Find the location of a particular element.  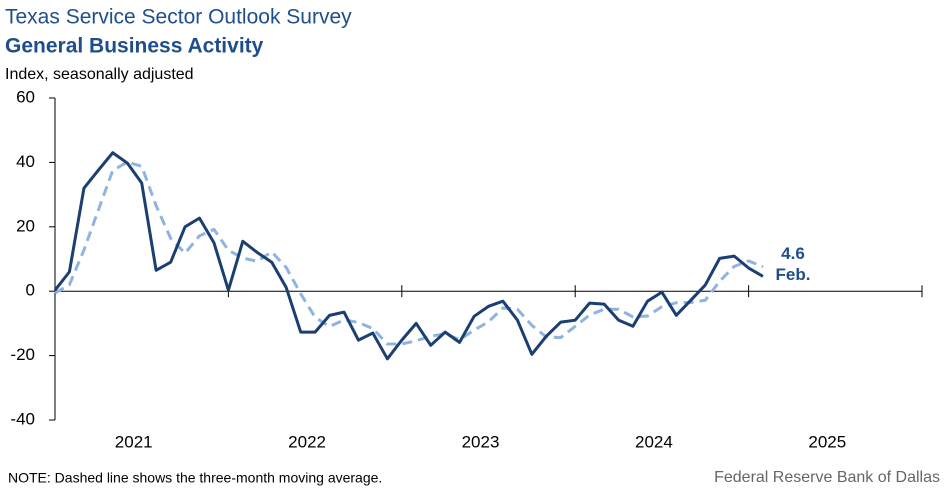

subtitle: General Business Activity is located at coordinates (134, 46).